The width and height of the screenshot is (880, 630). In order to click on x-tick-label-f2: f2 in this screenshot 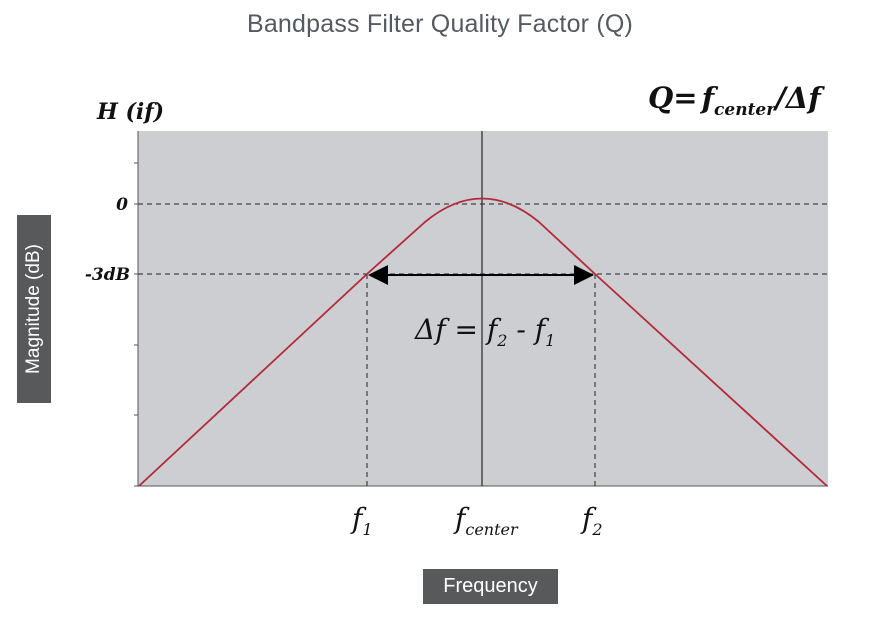, I will do `click(591, 520)`.